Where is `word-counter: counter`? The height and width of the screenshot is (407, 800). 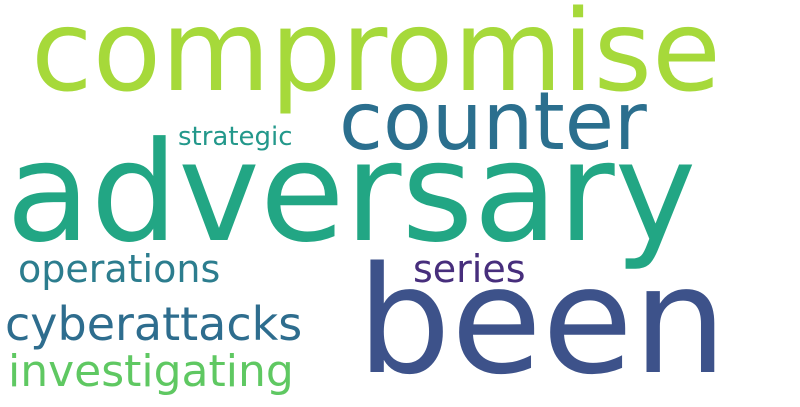
word-counter: counter is located at coordinates (493, 121).